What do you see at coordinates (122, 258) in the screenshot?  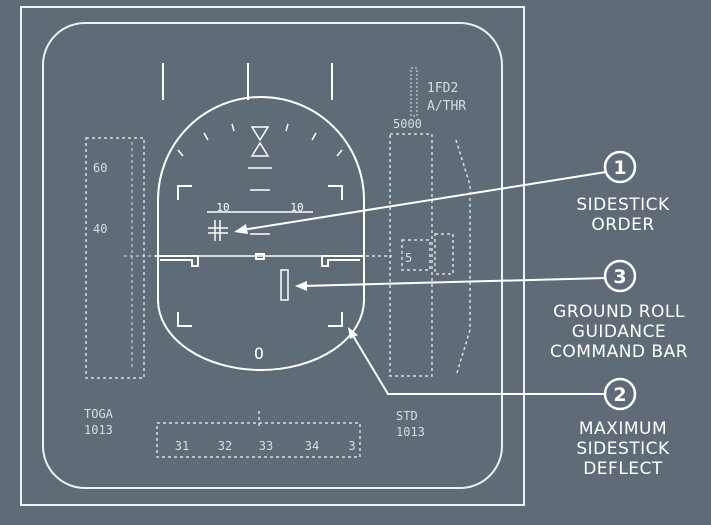 I see `speed-tape` at bounding box center [122, 258].